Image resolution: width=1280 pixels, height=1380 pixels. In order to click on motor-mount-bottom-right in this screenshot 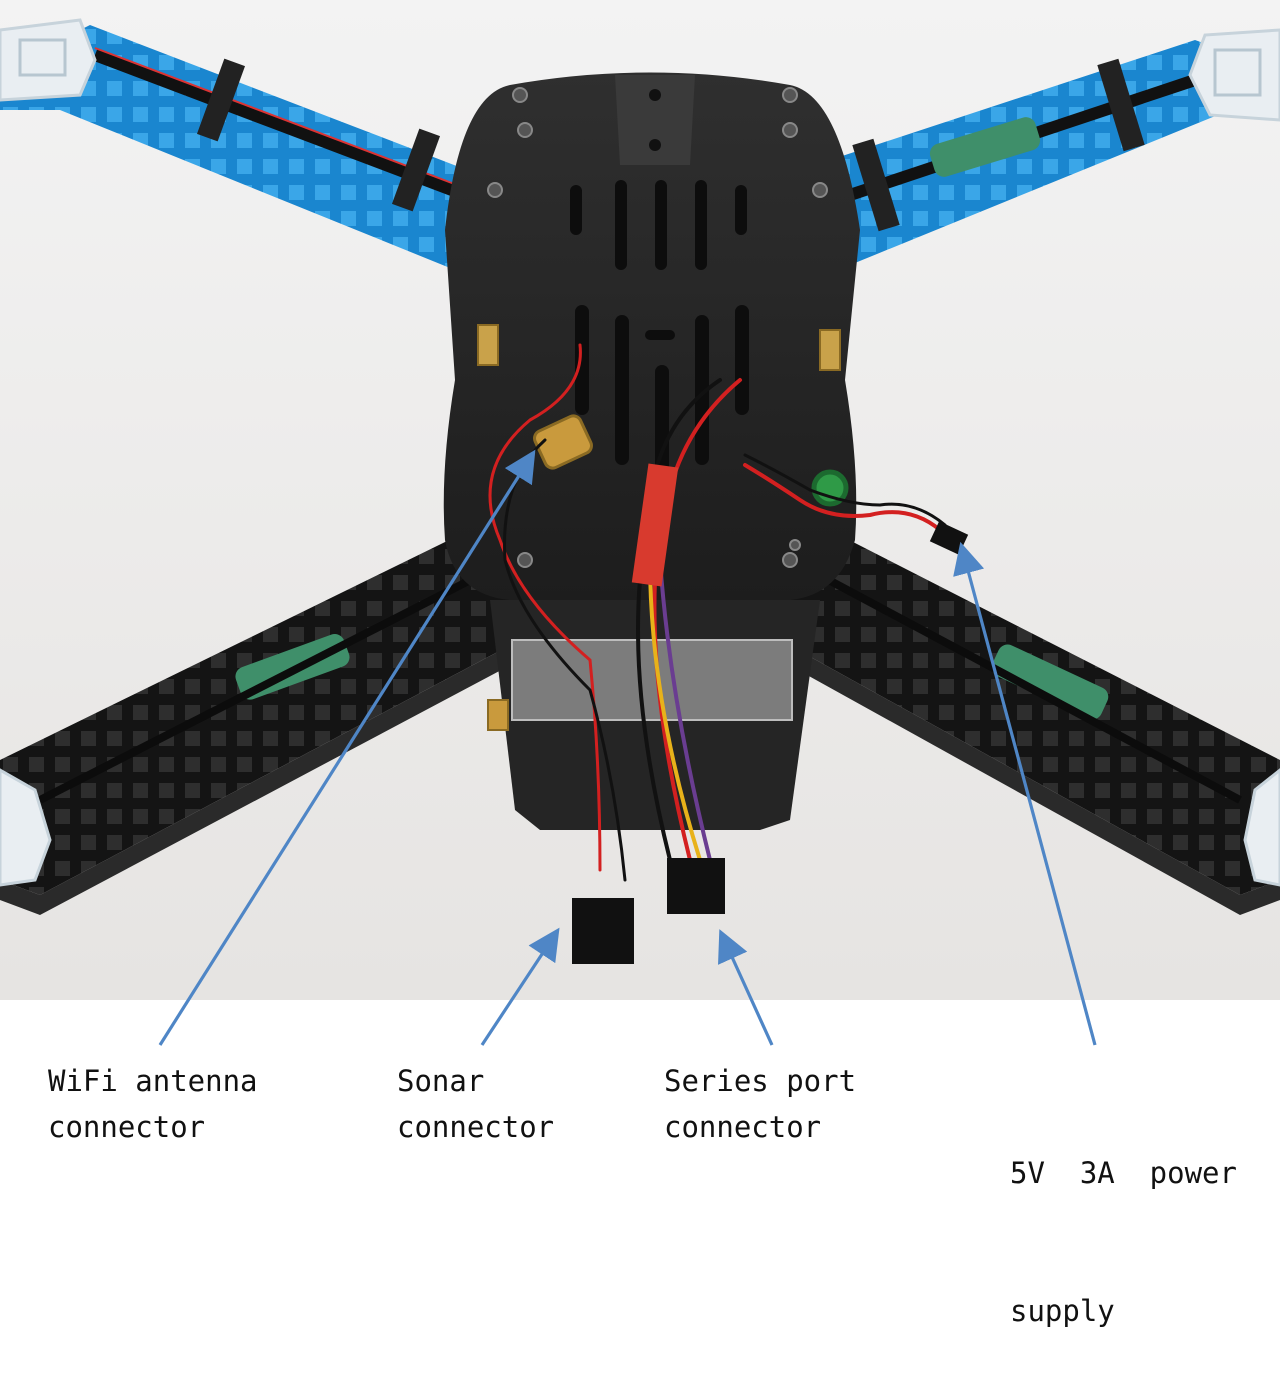, I will do `click(1261, 827)`.